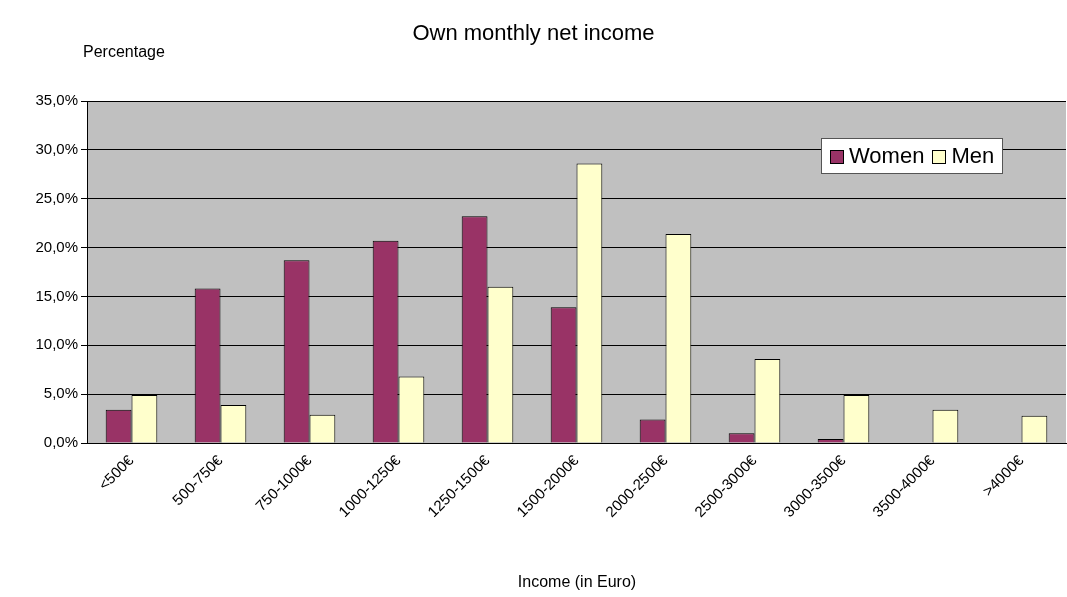 The image size is (1067, 597). Describe the element at coordinates (124, 52) in the screenshot. I see `y-axis-title: Percentage` at that location.